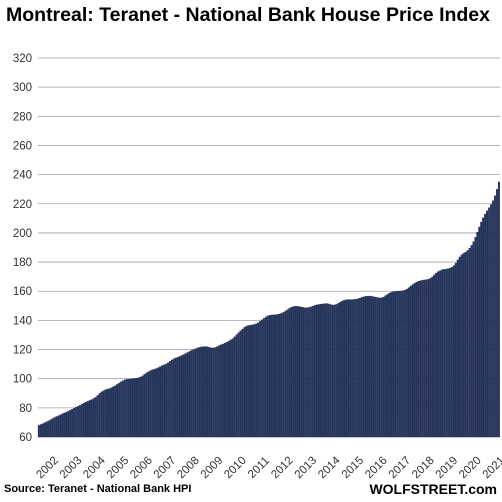  I want to click on x-tick-label: 2009, so click(212, 468).